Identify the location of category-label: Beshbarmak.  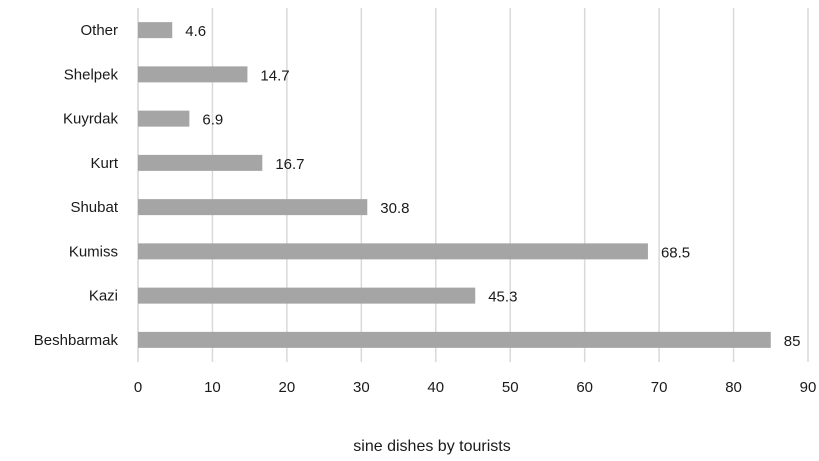
(76, 340).